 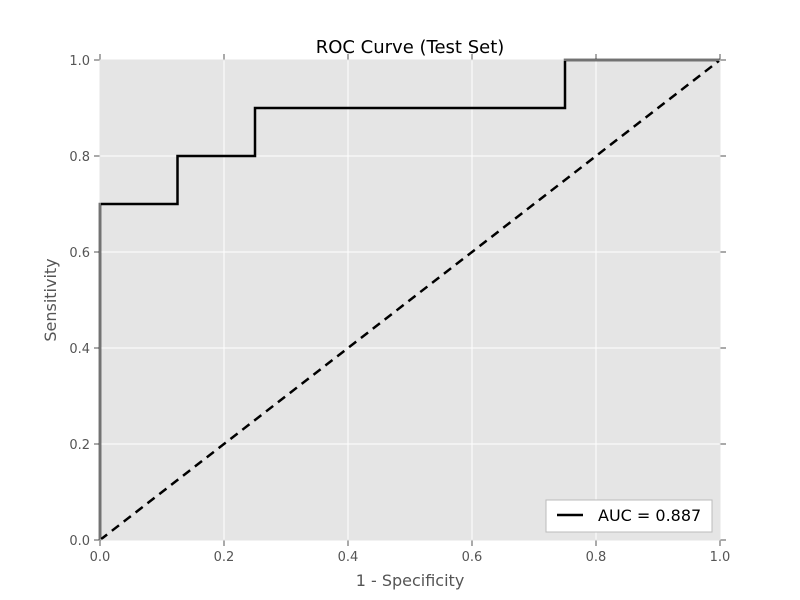 I want to click on y-tick-label: 0.2, so click(x=79, y=445).